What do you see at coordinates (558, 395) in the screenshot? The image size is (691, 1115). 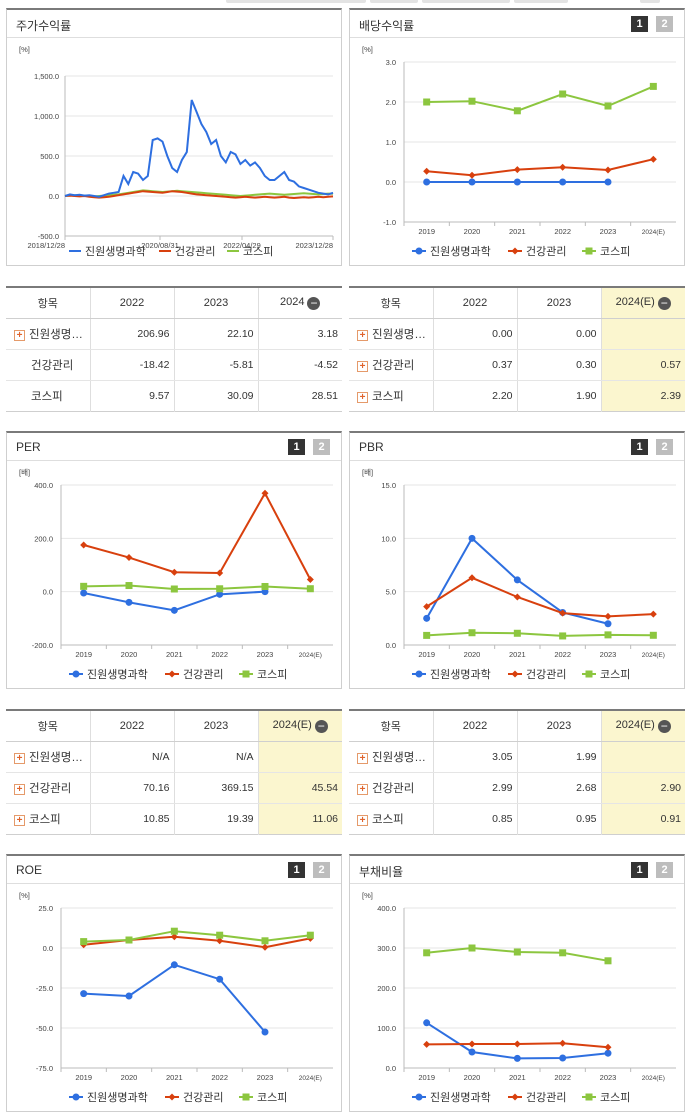 I see `value-cell: 1.90` at bounding box center [558, 395].